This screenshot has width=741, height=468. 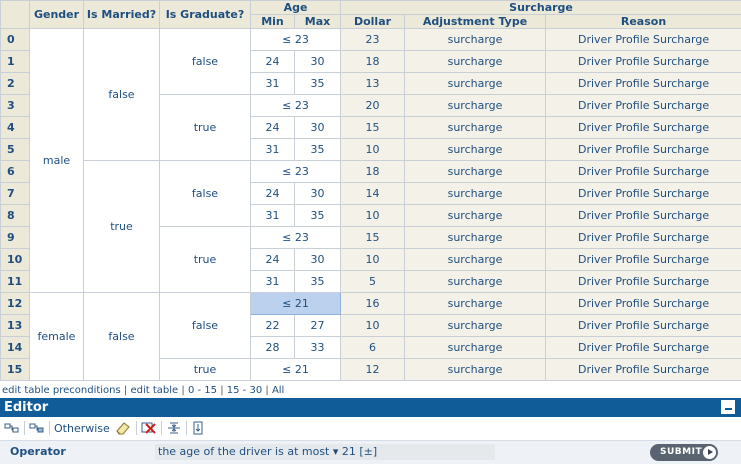 What do you see at coordinates (15, 325) in the screenshot?
I see `row-number: 13` at bounding box center [15, 325].